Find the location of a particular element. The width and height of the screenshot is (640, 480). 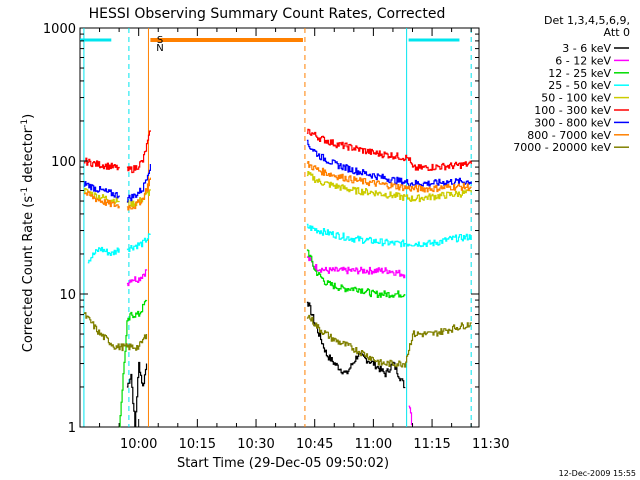

legend-entry-label: 3 - 6 keV is located at coordinates (586, 48).